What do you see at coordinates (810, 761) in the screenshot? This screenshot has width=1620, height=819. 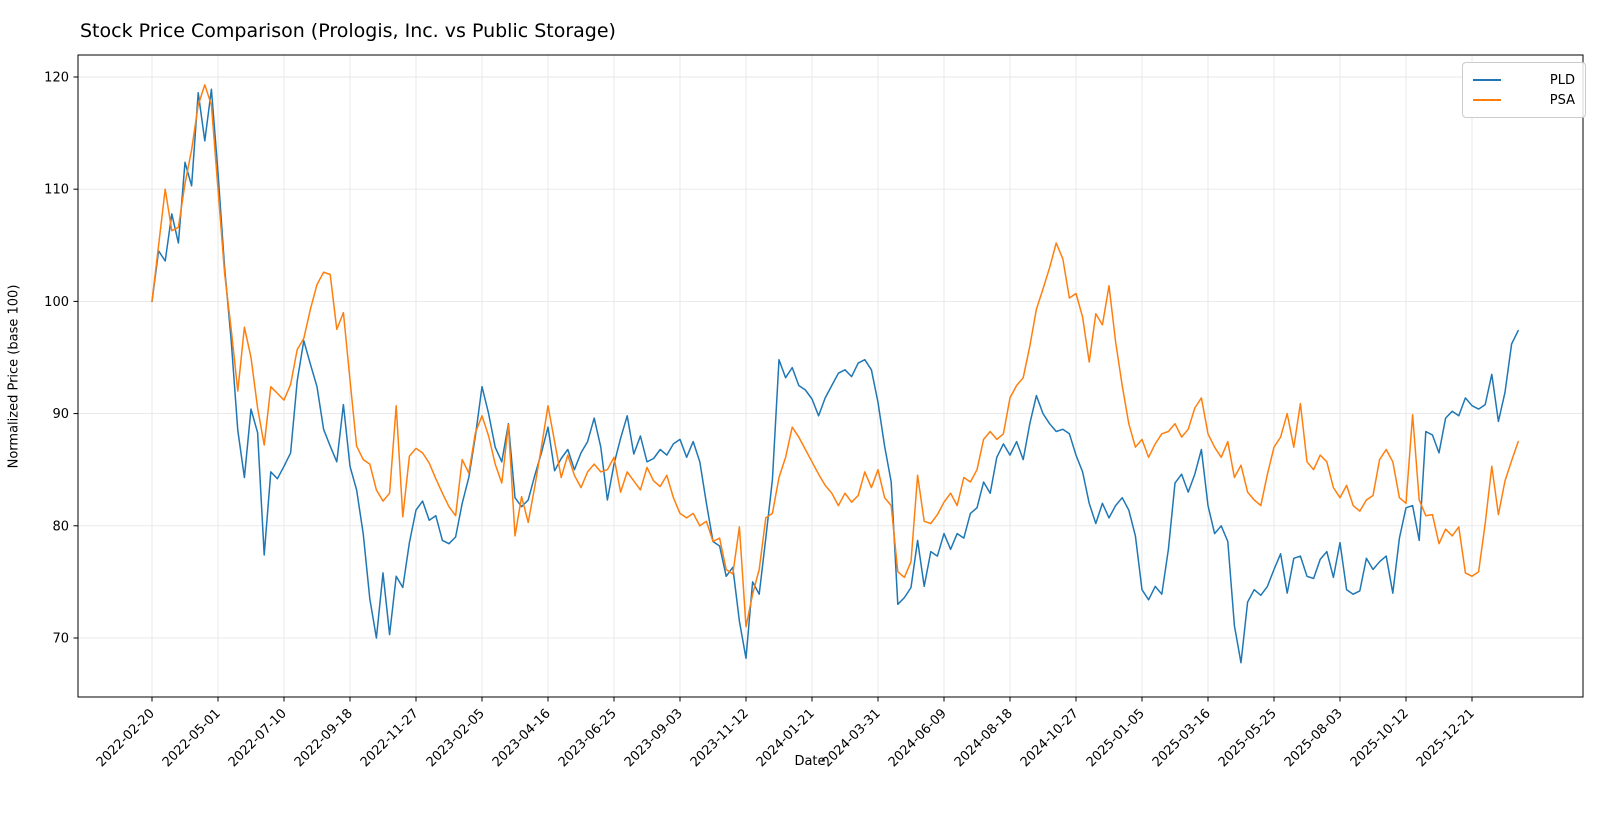 I see `x-axis-label: Date` at bounding box center [810, 761].